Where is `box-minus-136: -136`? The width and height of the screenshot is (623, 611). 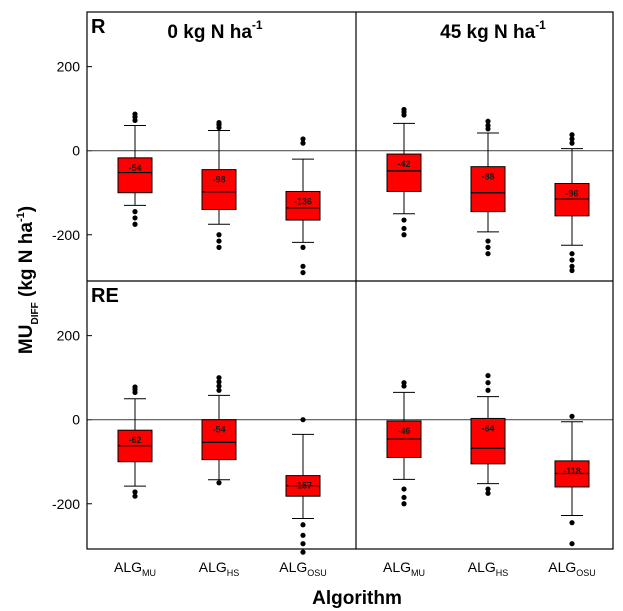
box-minus-136: -136 is located at coordinates (303, 206).